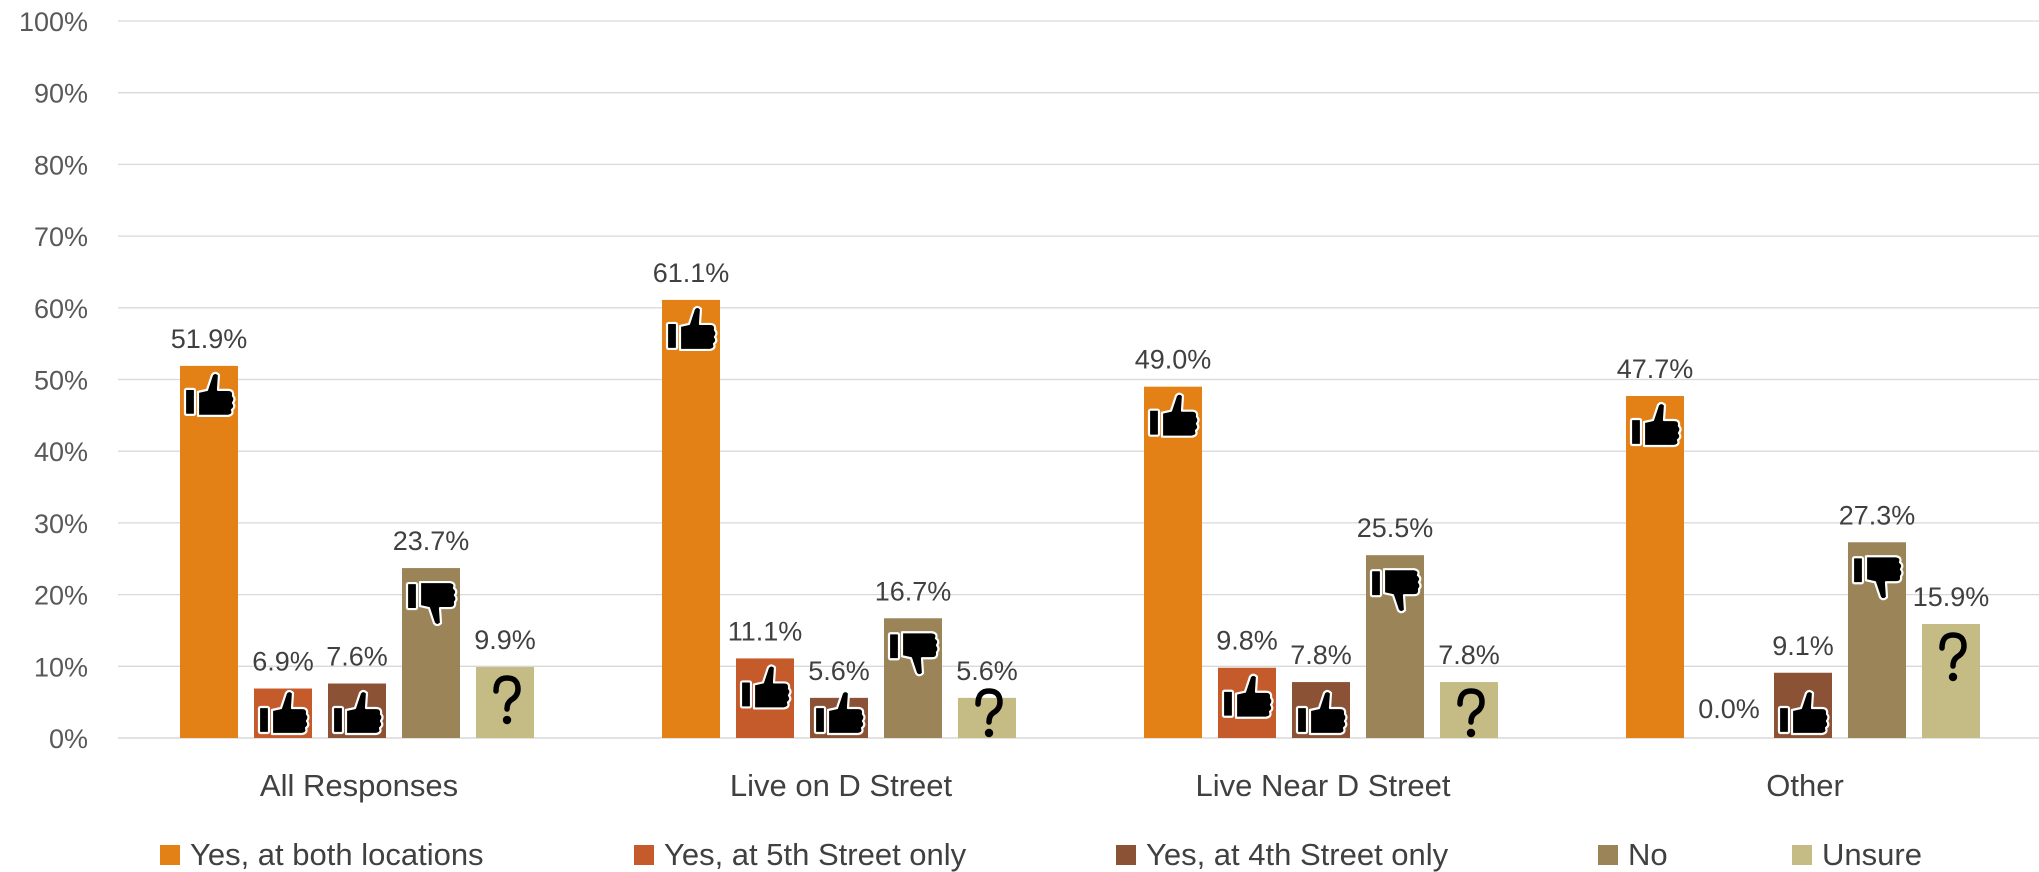  Describe the element at coordinates (505, 640) in the screenshot. I see `data-label: 9.9%` at that location.